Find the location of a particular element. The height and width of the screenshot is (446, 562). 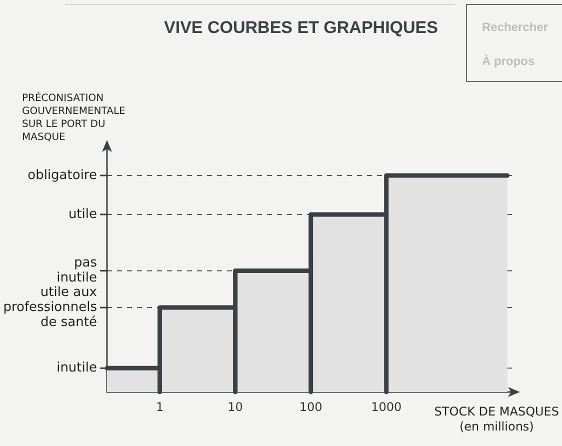

y-axis-title: PRÉCONISATION GOUVERNEMENTALE SUR LE PORT DU MASQUE is located at coordinates (74, 117).